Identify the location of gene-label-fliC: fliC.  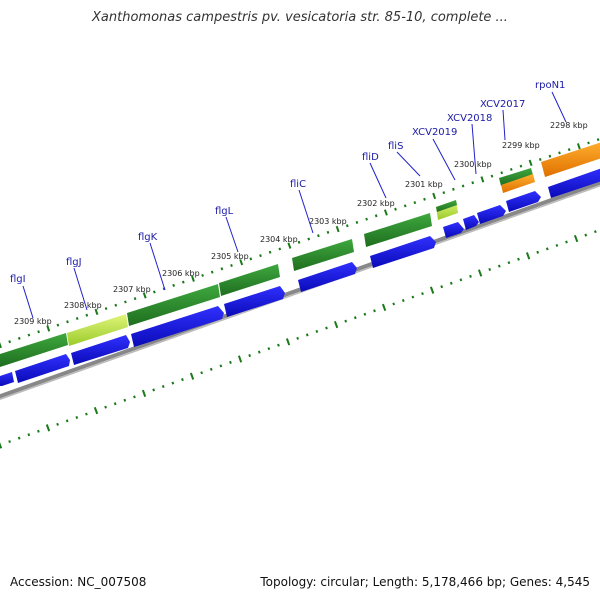
(298, 184).